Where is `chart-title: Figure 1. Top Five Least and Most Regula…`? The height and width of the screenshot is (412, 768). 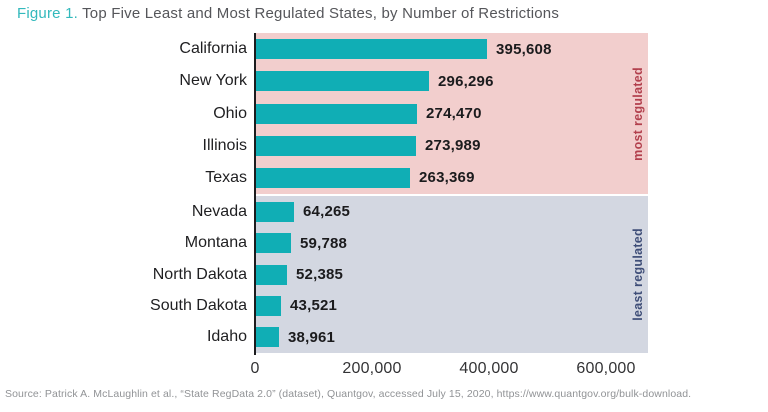
chart-title: Figure 1. Top Five Least and Most Regula… is located at coordinates (288, 13).